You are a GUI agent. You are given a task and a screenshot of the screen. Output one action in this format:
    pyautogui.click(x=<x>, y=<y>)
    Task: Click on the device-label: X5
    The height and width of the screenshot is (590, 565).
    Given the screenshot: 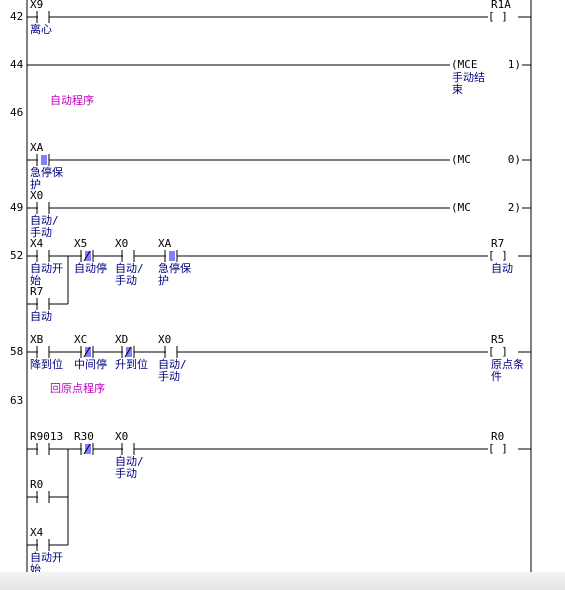 What is the action you would take?
    pyautogui.click(x=80, y=243)
    